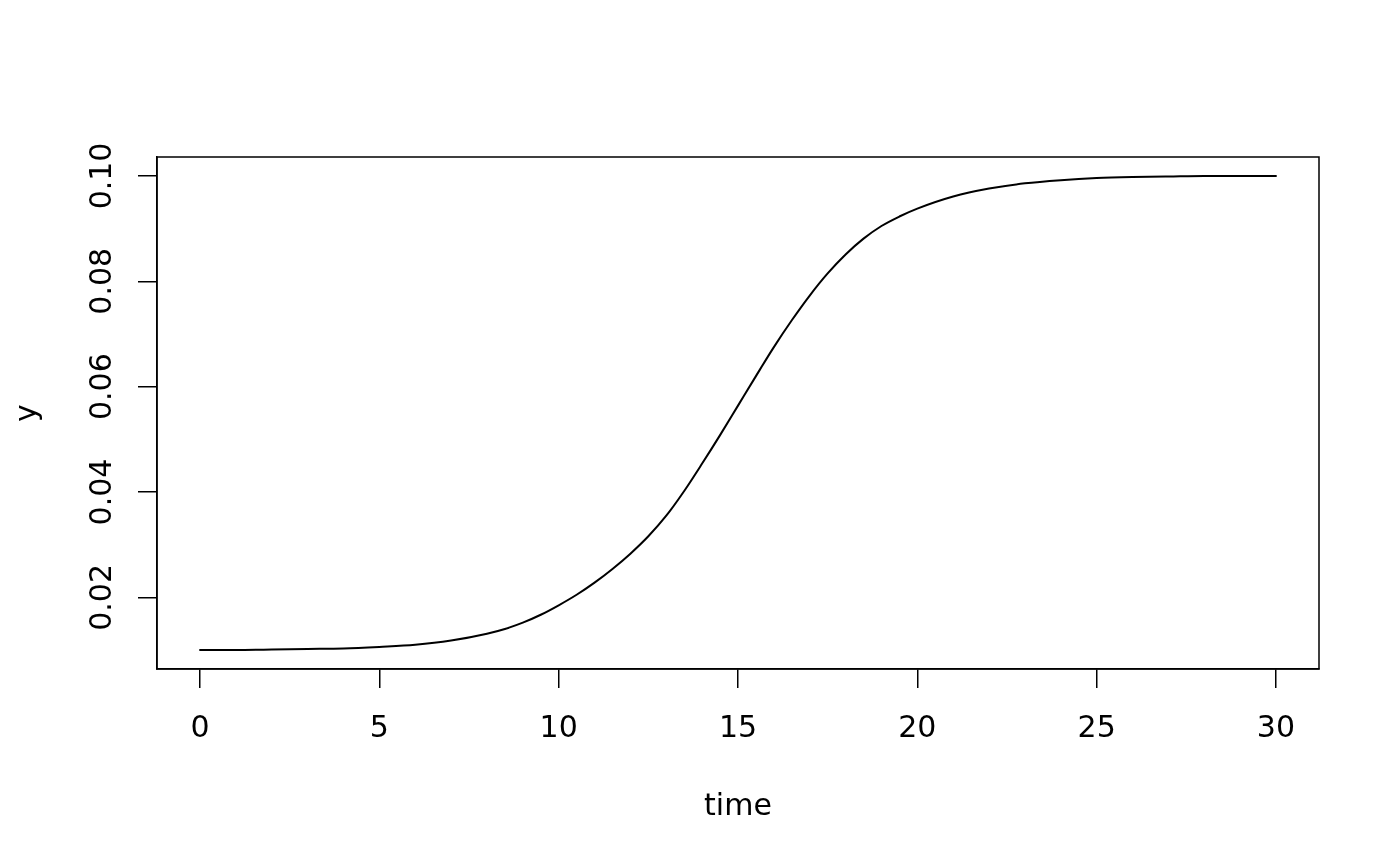  What do you see at coordinates (738, 804) in the screenshot?
I see `x-axis-title: time` at bounding box center [738, 804].